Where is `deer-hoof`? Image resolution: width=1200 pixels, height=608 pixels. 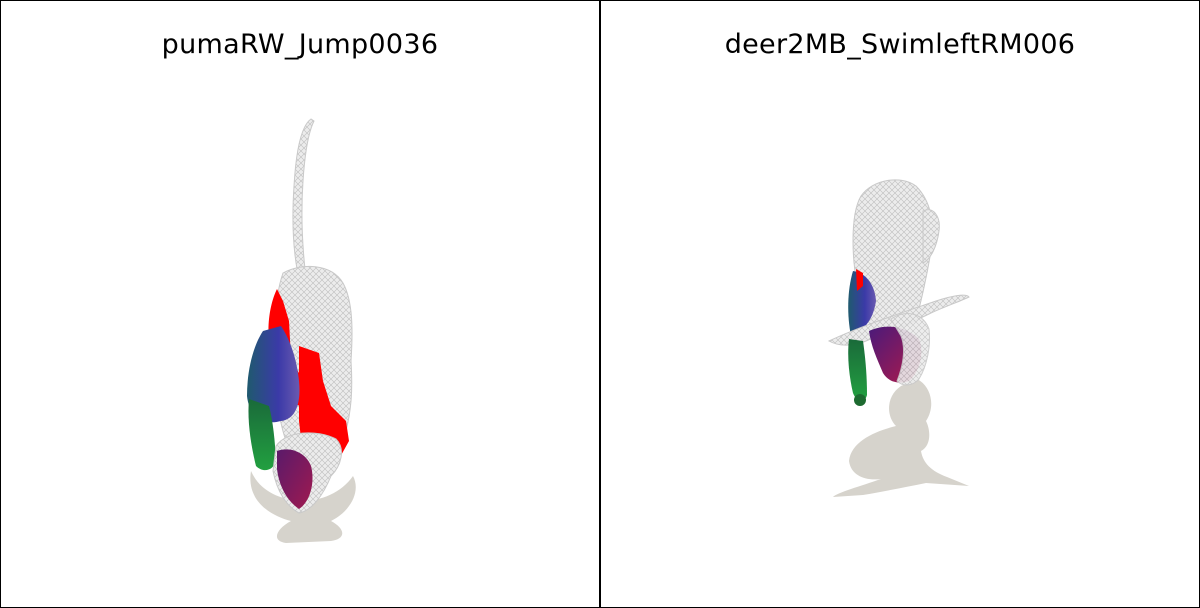
deer-hoof is located at coordinates (860, 400).